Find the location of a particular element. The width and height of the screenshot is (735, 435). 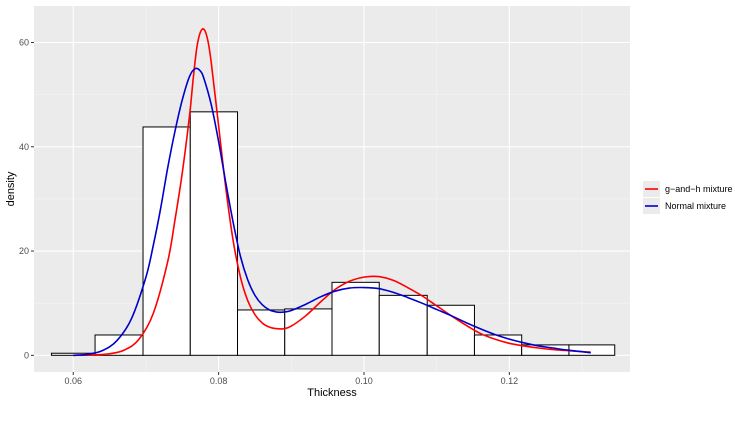

legend-label-normal: Normal mixture is located at coordinates (695, 206).